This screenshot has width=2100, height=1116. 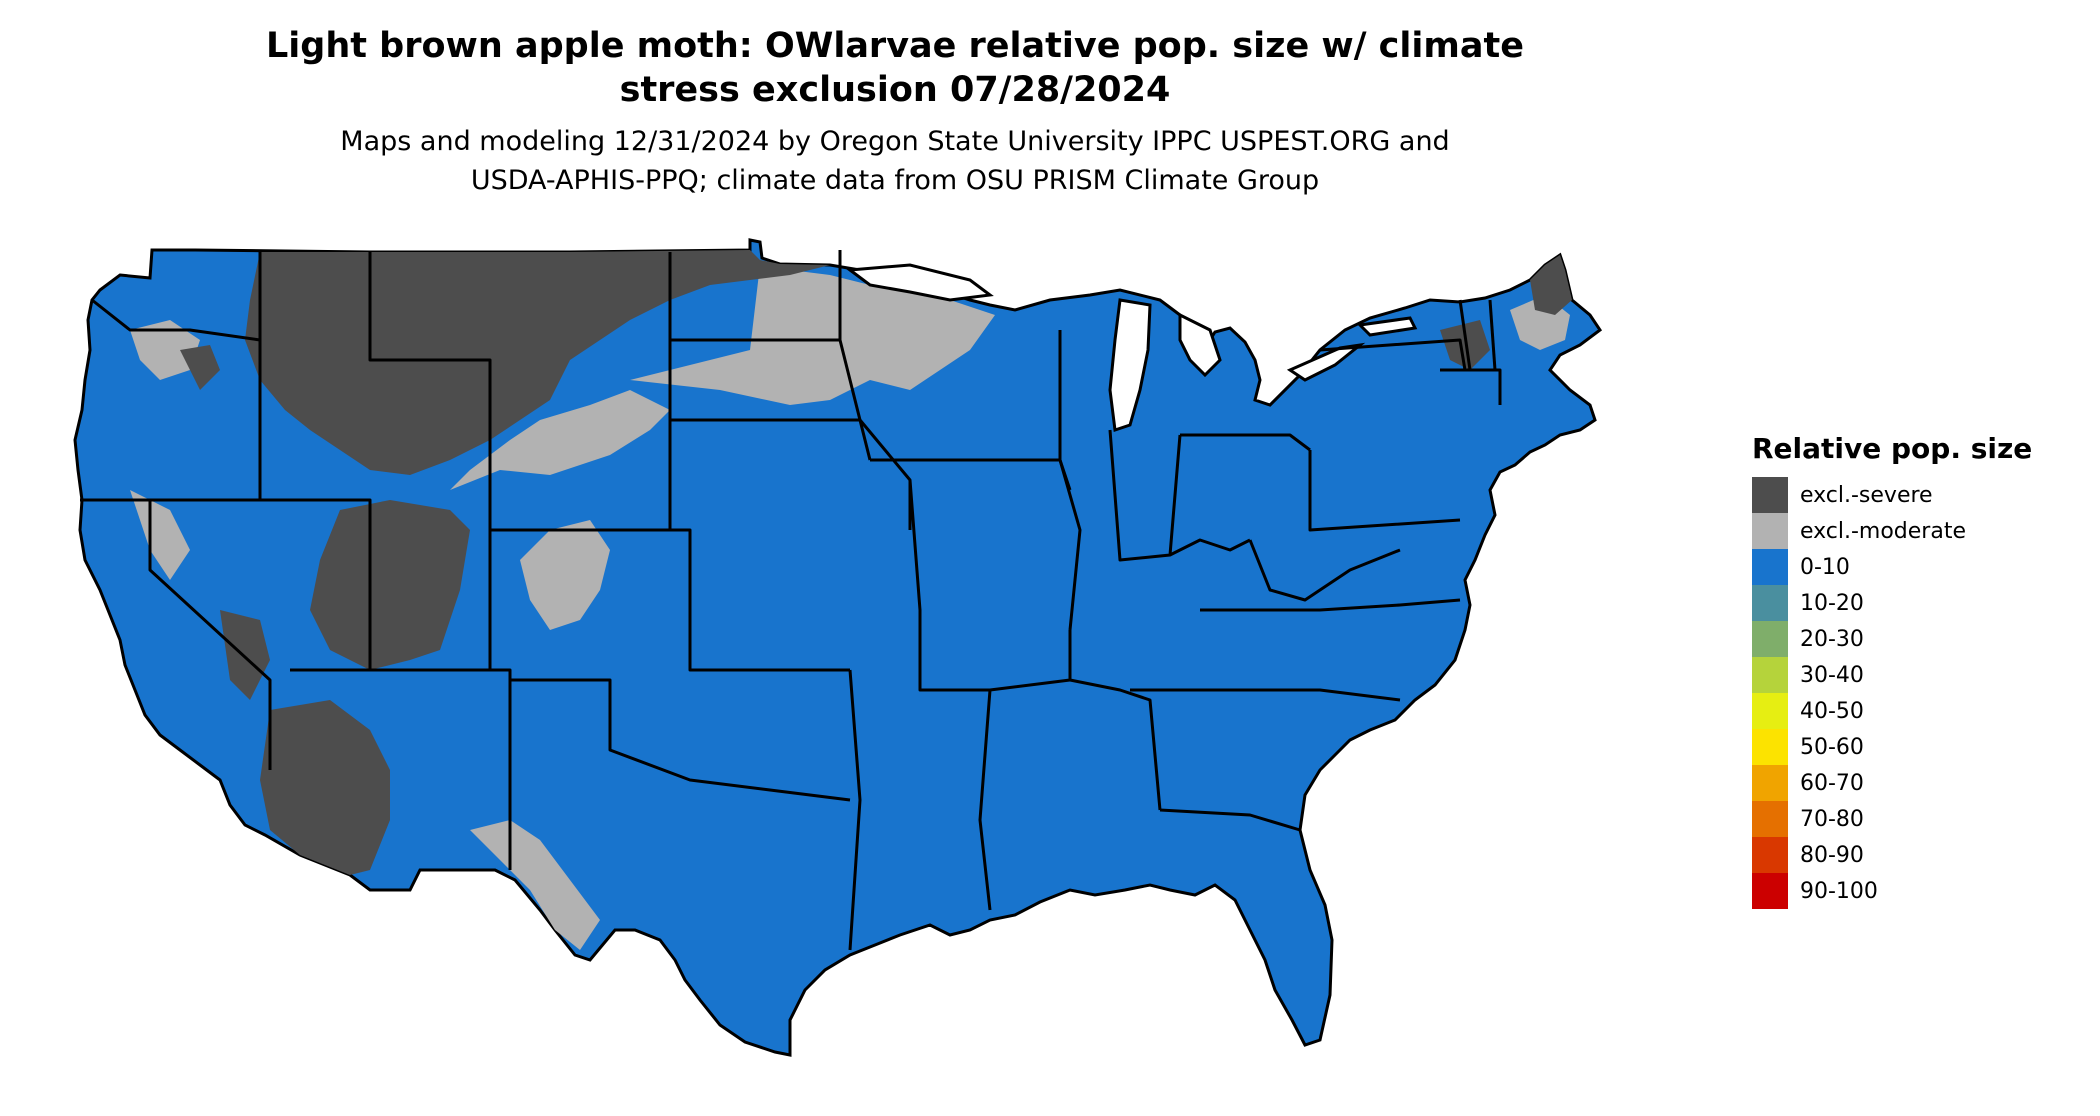 I want to click on legend-item: excl.-severe, so click(x=1912, y=495).